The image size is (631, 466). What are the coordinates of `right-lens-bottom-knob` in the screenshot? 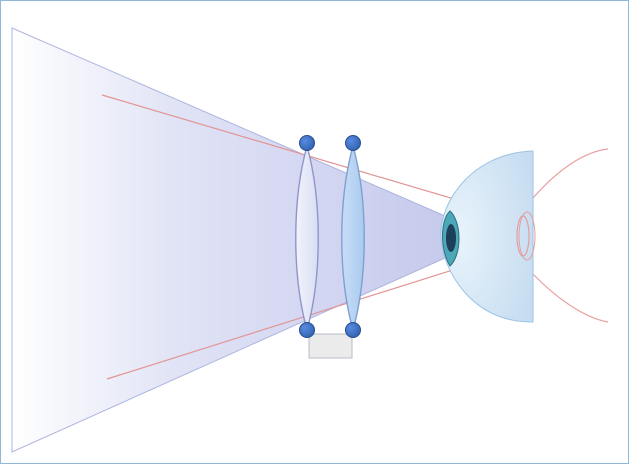 It's located at (353, 330).